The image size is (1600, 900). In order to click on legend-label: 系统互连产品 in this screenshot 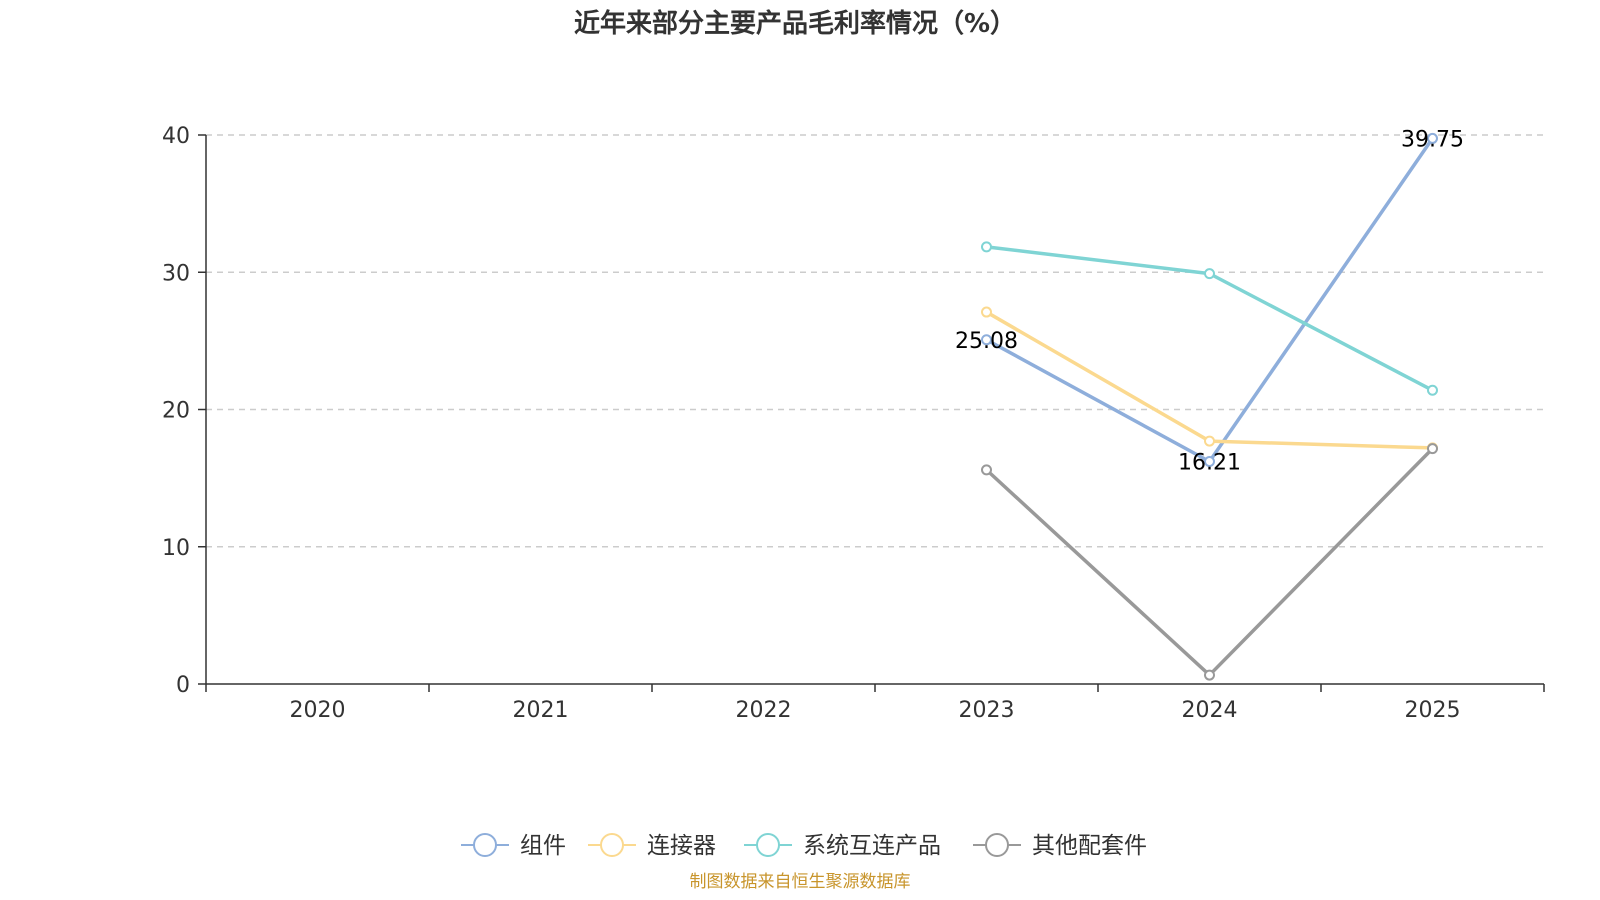, I will do `click(872, 846)`.